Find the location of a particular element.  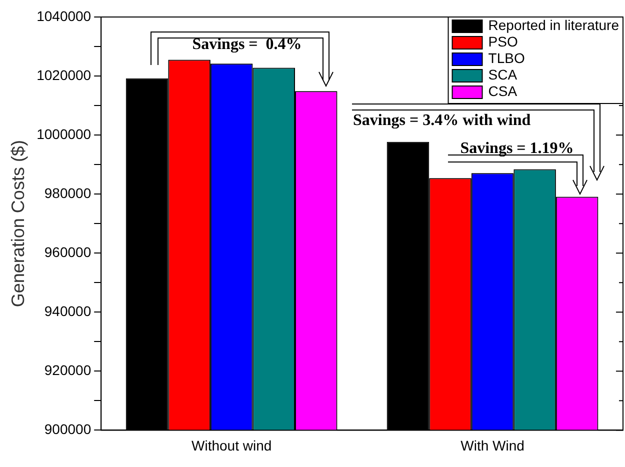

legend-label: PSO is located at coordinates (503, 42).